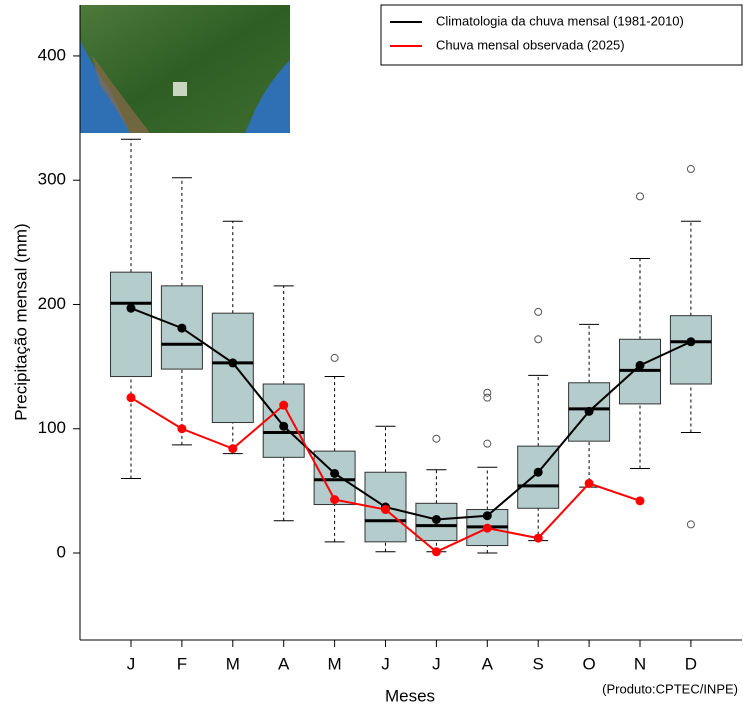  I want to click on x-tick-label: N, so click(640, 663).